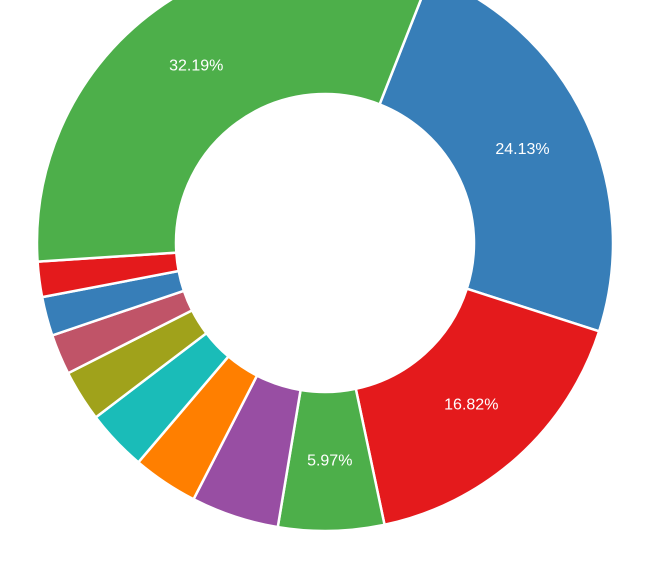 Image resolution: width=651 pixels, height=575 pixels. What do you see at coordinates (196, 66) in the screenshot?
I see `slice-label-10: 32.19%` at bounding box center [196, 66].